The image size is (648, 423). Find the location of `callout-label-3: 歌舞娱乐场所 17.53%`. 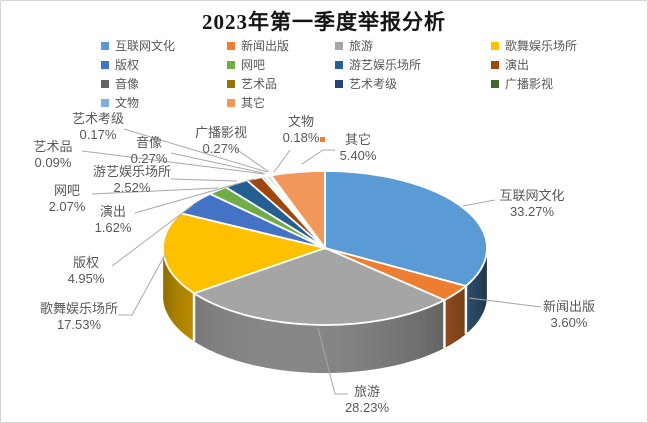

callout-label-3: 歌舞娱乐场所 17.53% is located at coordinates (79, 317).